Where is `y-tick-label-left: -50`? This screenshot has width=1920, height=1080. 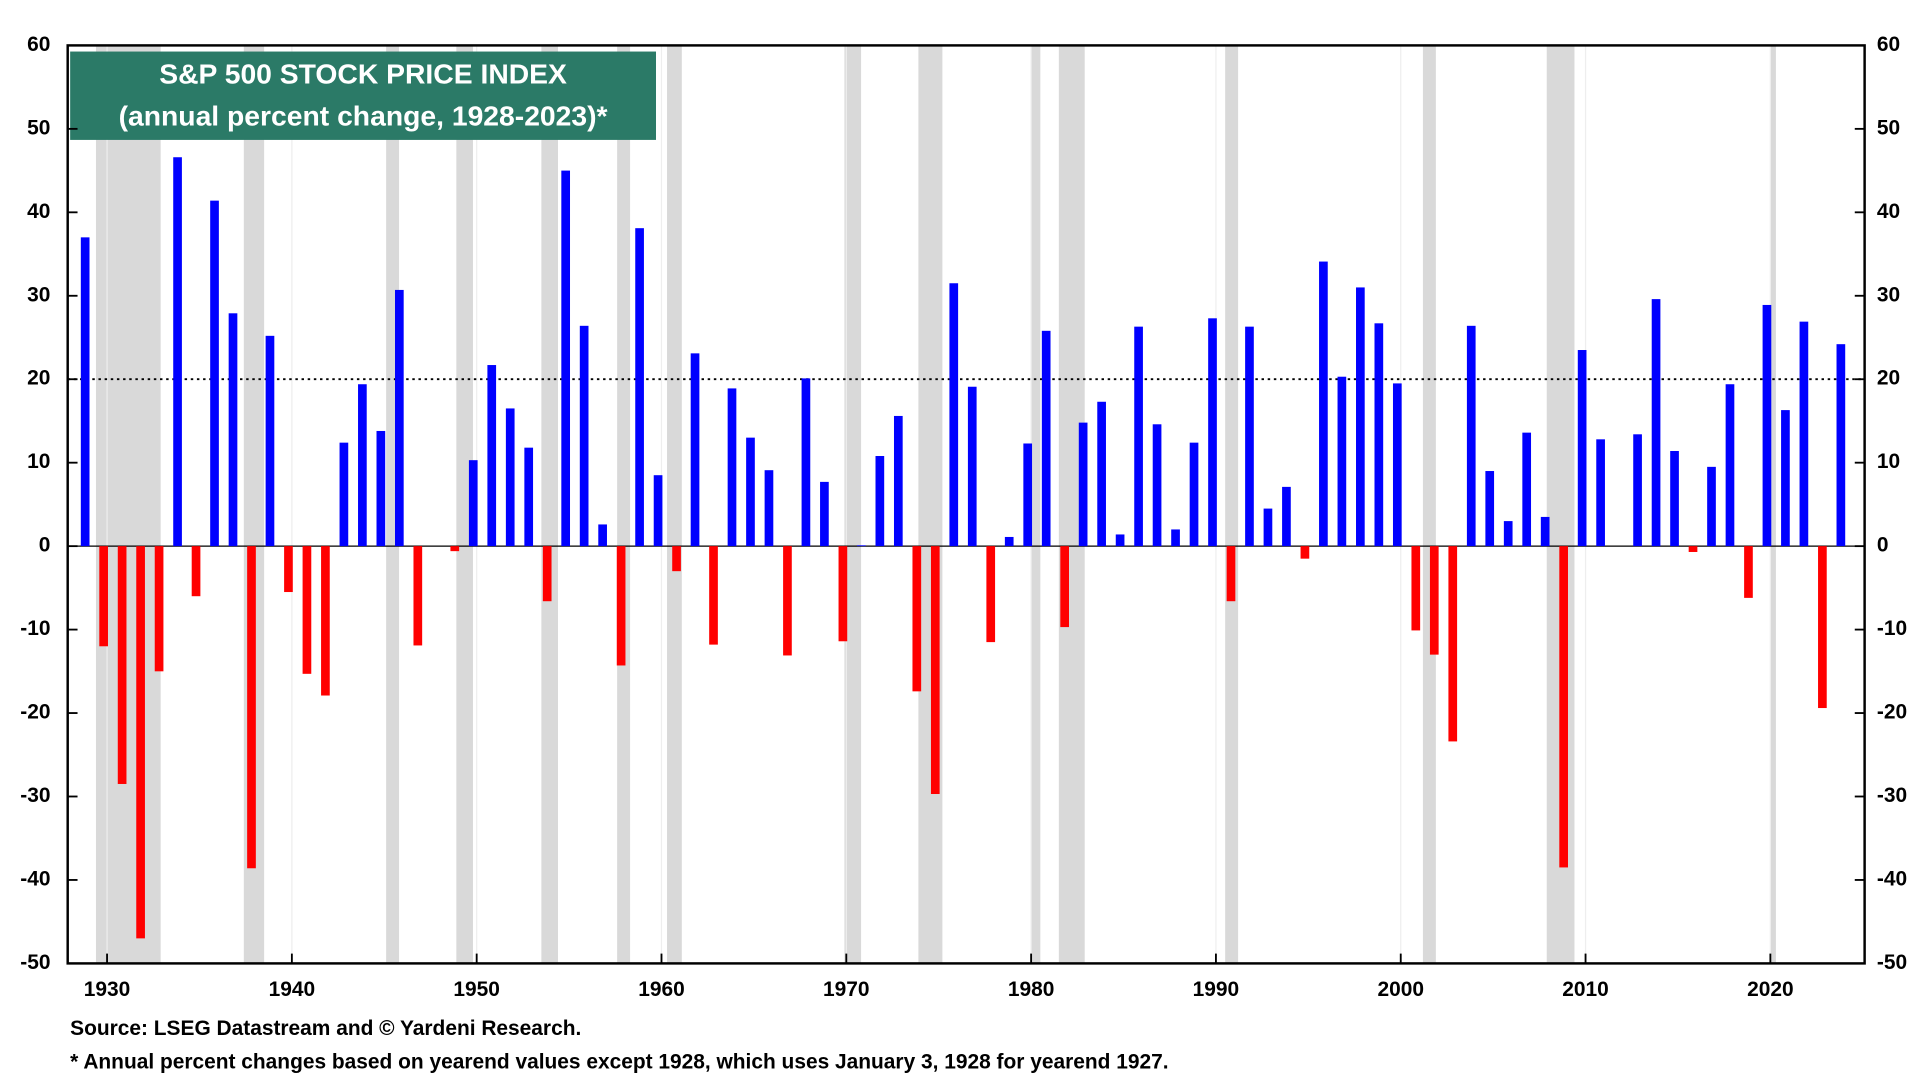
y-tick-label-left: -50 is located at coordinates (35, 962).